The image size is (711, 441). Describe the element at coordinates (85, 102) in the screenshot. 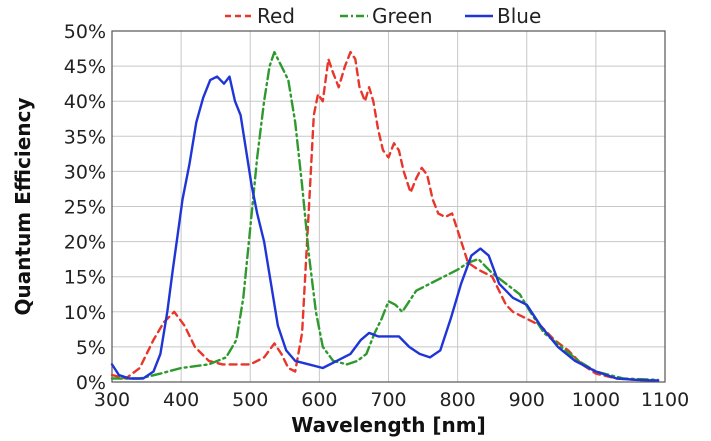

I see `y-tick-label: 40%` at that location.